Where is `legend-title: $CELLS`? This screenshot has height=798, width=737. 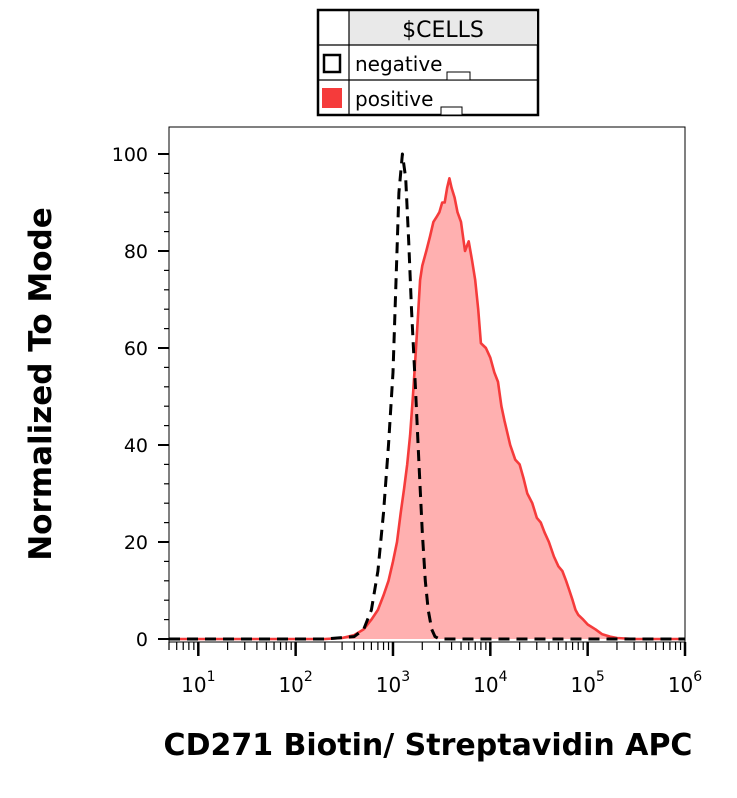
legend-title: $CELLS is located at coordinates (443, 30).